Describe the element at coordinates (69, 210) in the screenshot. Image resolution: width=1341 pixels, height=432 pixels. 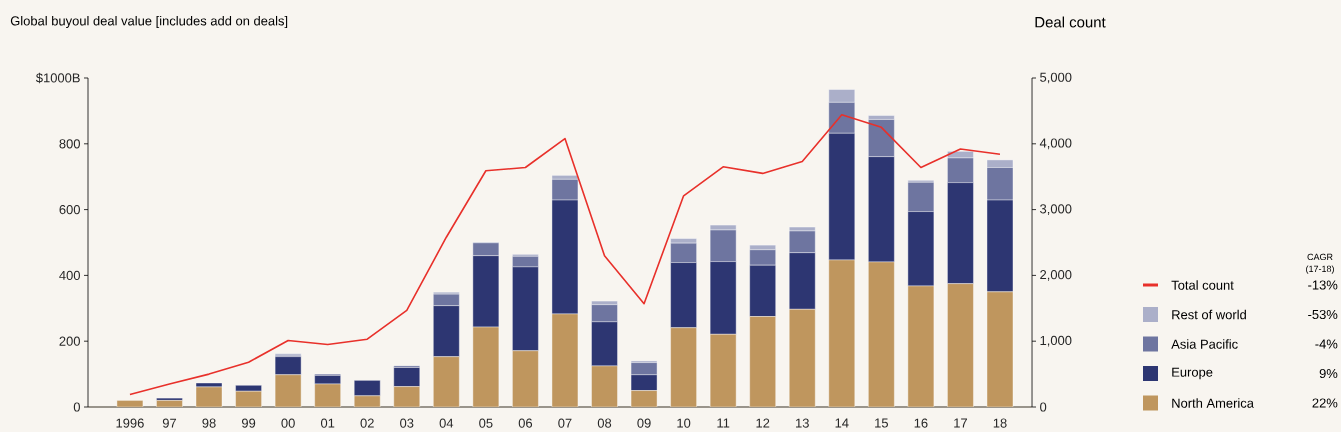
I see `y-tick-label: 600` at that location.